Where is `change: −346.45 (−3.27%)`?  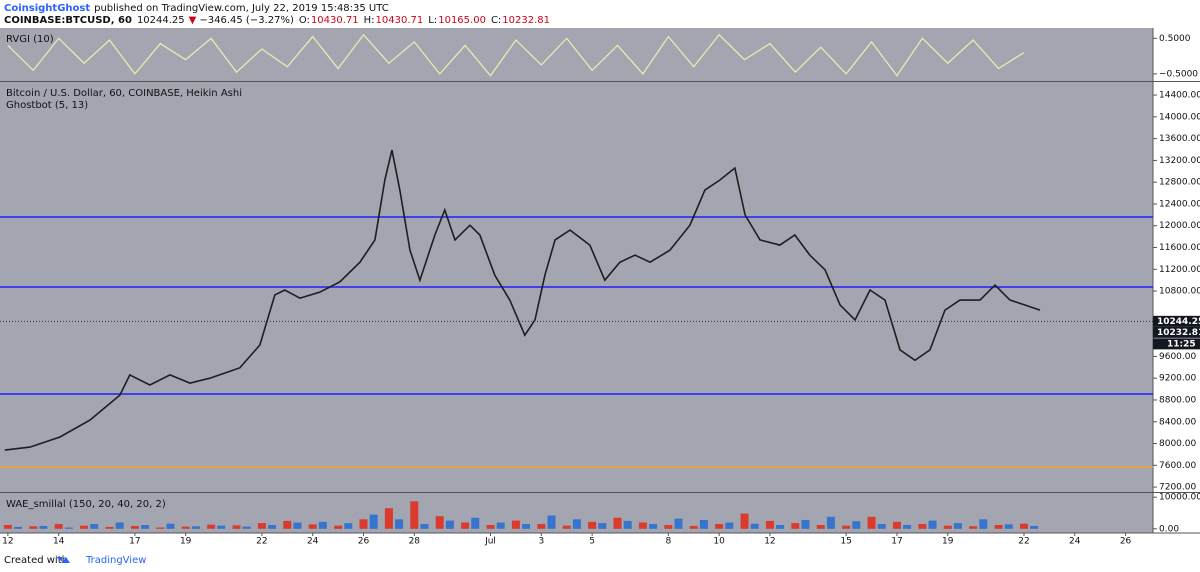 change: −346.45 (−3.27%) is located at coordinates (246, 20).